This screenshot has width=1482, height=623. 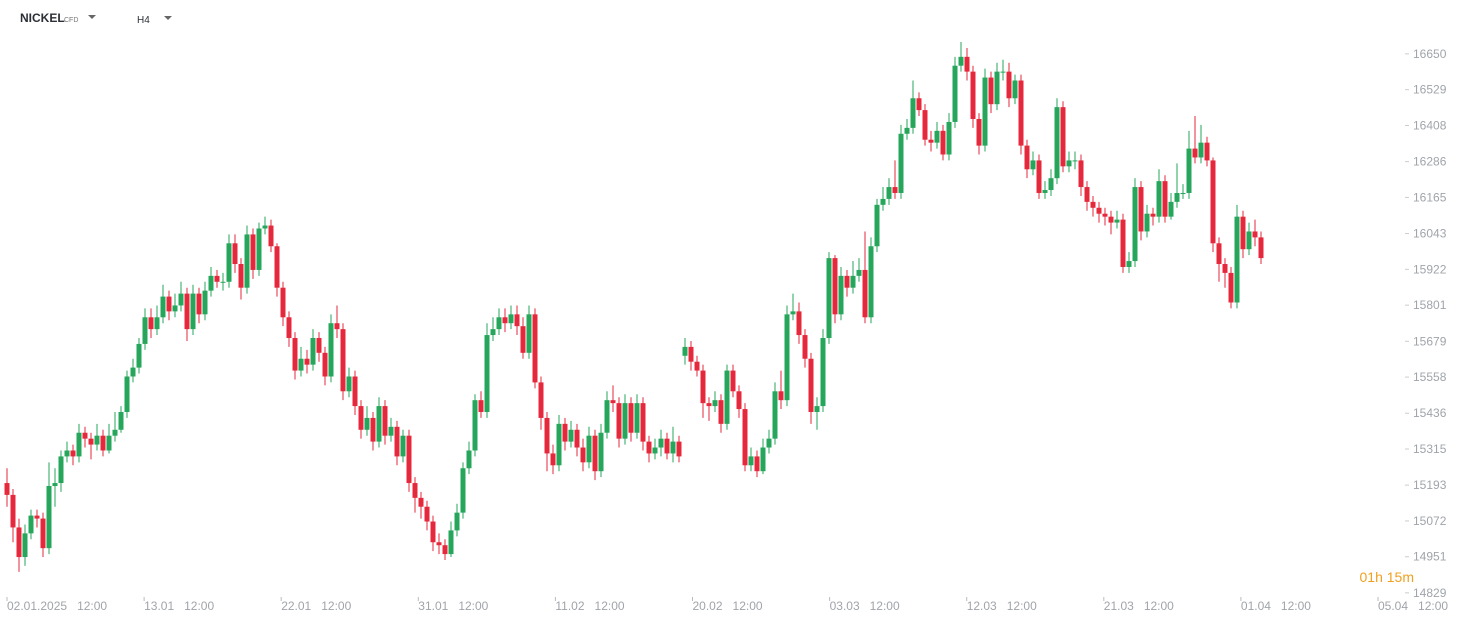 I want to click on timeframe-dropdown, so click(x=168, y=18).